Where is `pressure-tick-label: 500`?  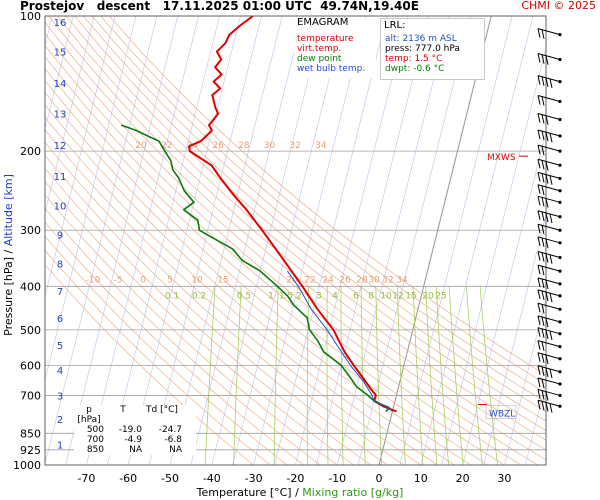
pressure-tick-label: 500 is located at coordinates (30, 330).